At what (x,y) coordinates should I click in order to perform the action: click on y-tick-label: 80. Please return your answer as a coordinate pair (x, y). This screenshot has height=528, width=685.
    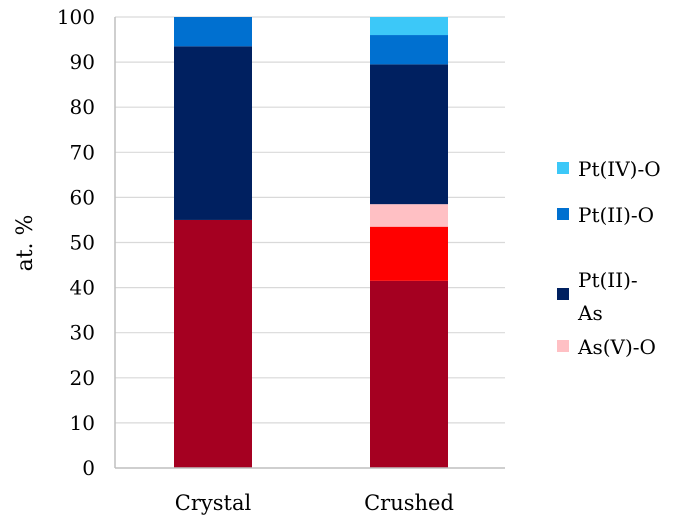
    Looking at the image, I should click on (82, 107).